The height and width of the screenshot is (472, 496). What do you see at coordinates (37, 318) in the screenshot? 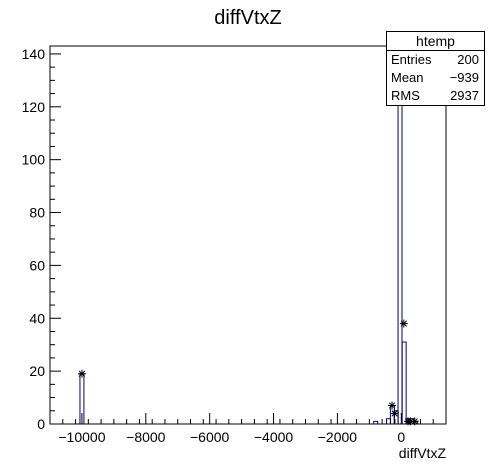
I see `y-tick-label: 40` at bounding box center [37, 318].